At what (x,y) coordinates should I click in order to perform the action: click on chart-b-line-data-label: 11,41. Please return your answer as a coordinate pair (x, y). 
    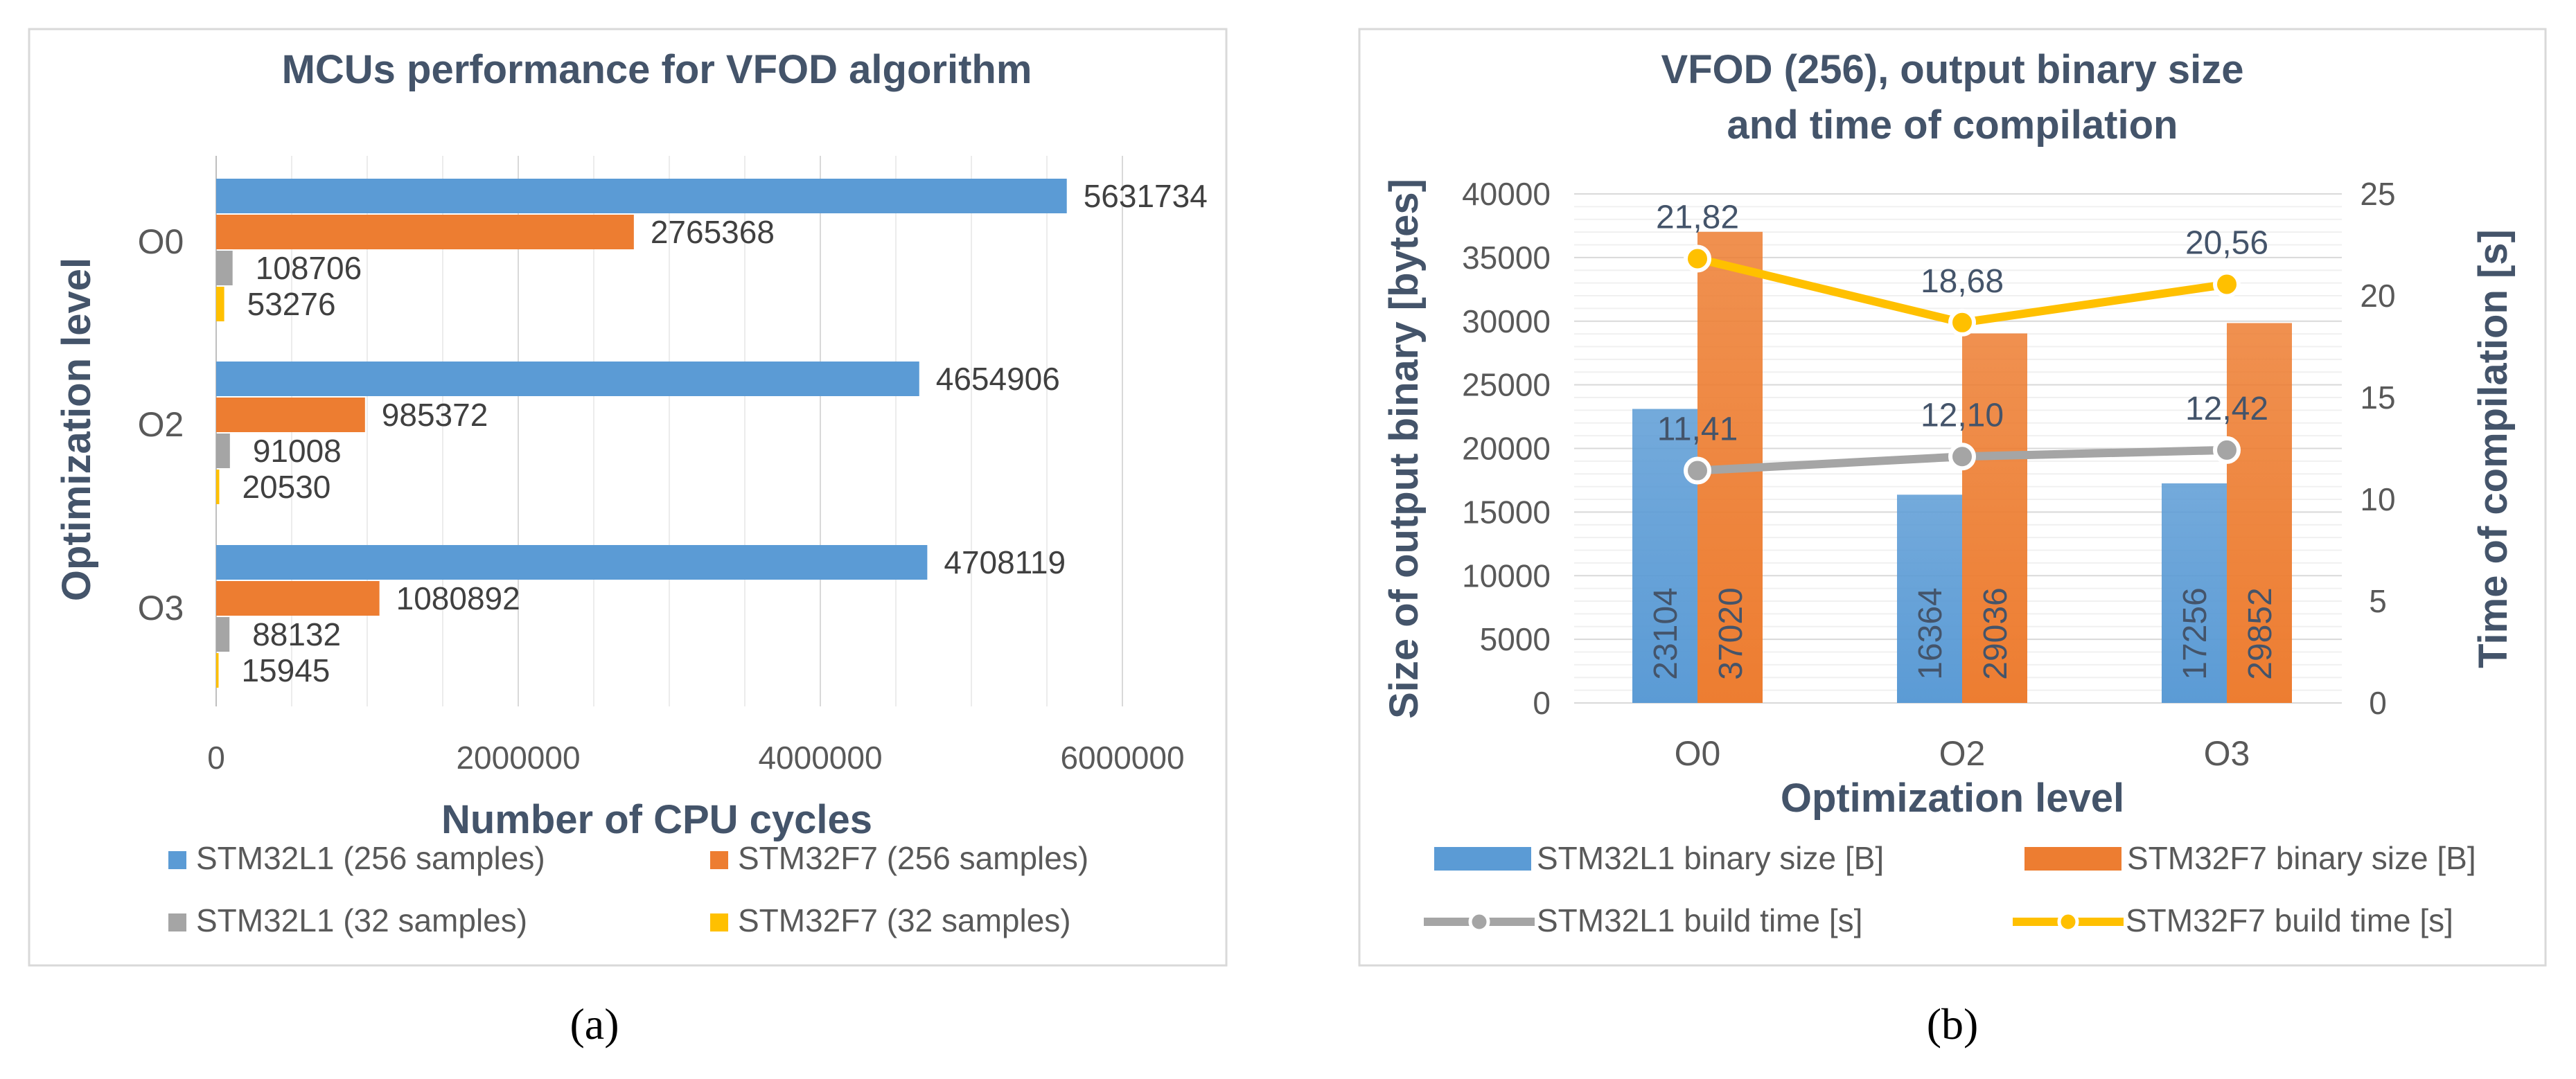
    Looking at the image, I should click on (1698, 429).